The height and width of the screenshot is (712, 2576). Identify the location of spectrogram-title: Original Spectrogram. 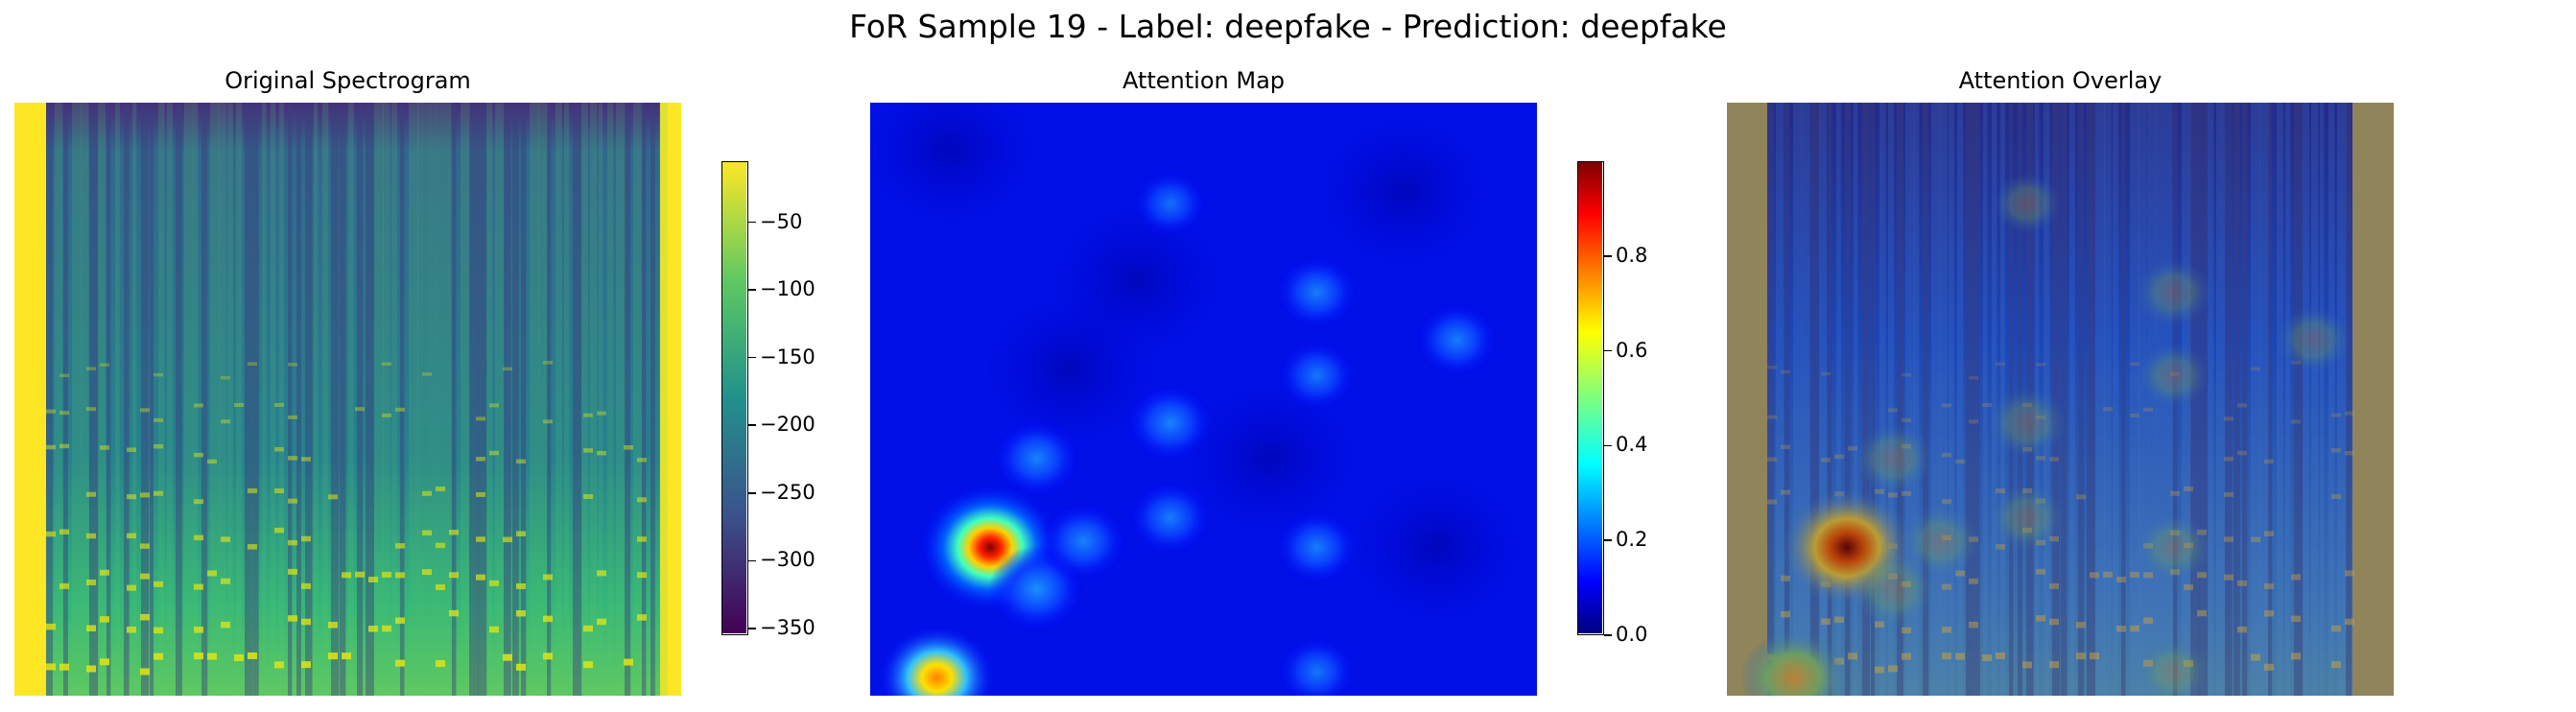
(348, 80).